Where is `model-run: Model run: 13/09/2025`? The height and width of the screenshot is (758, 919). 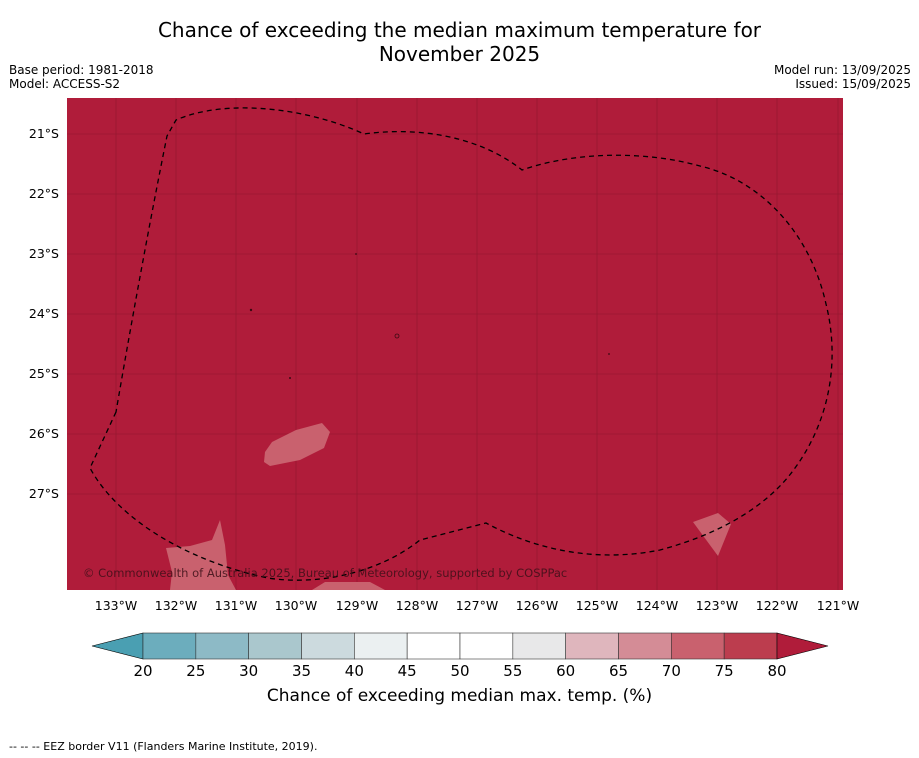 model-run: Model run: 13/09/2025 is located at coordinates (842, 70).